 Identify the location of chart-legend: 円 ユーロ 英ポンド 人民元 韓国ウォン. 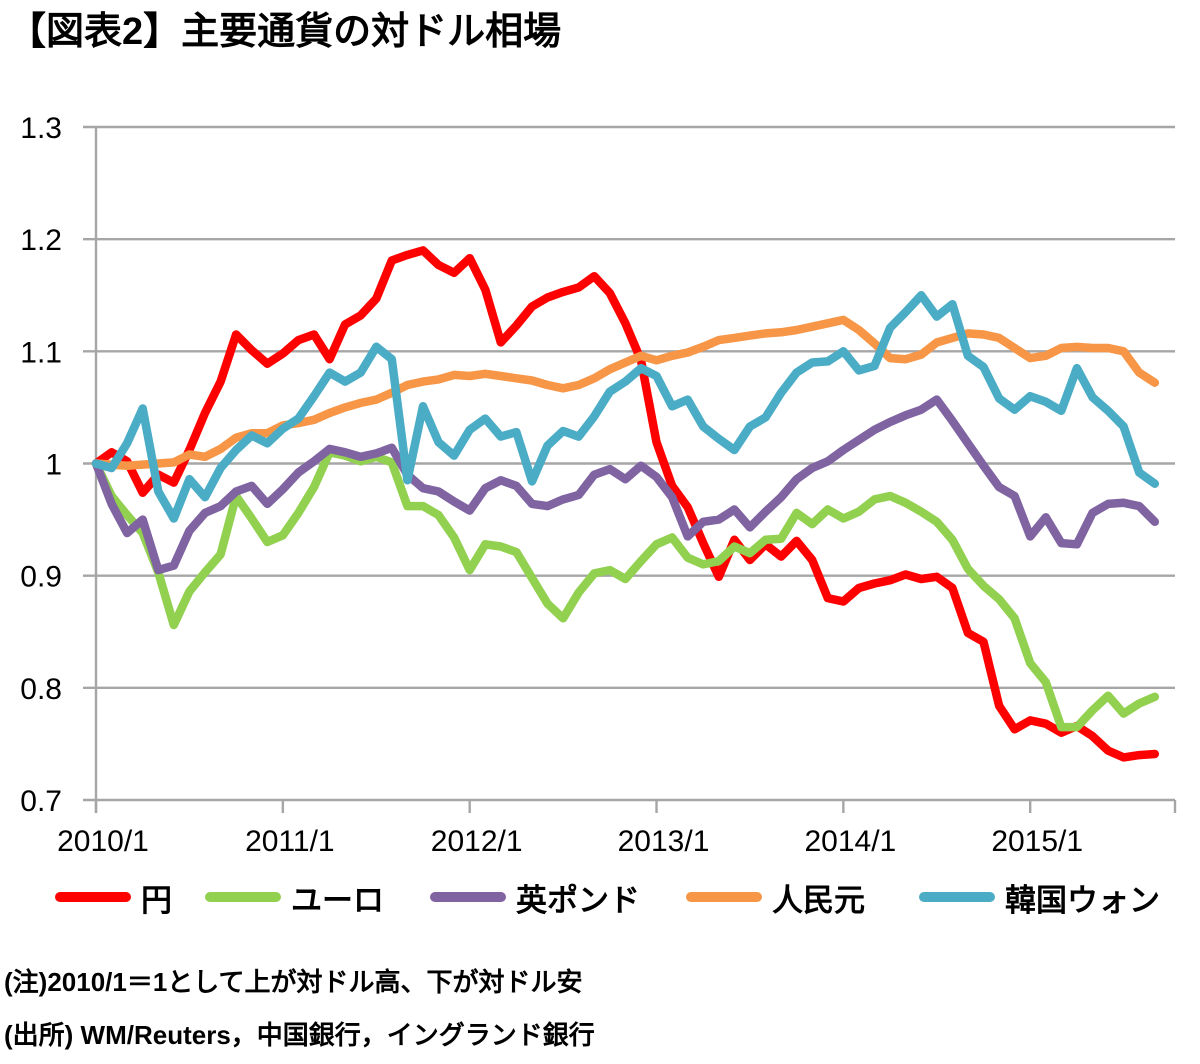
(600, 897).